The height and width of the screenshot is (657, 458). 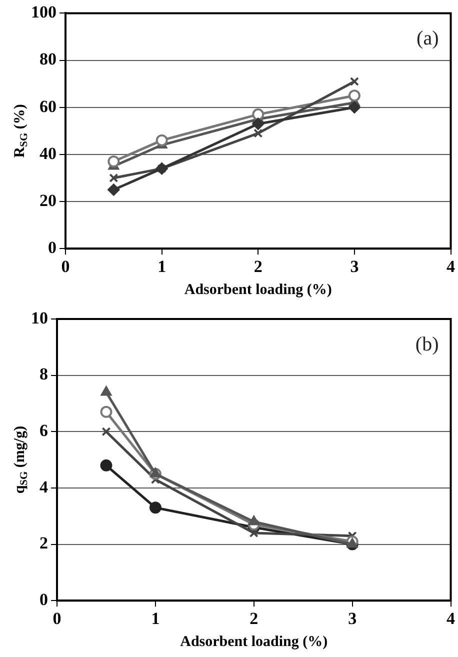 I want to click on annotation: (b), so click(x=427, y=344).